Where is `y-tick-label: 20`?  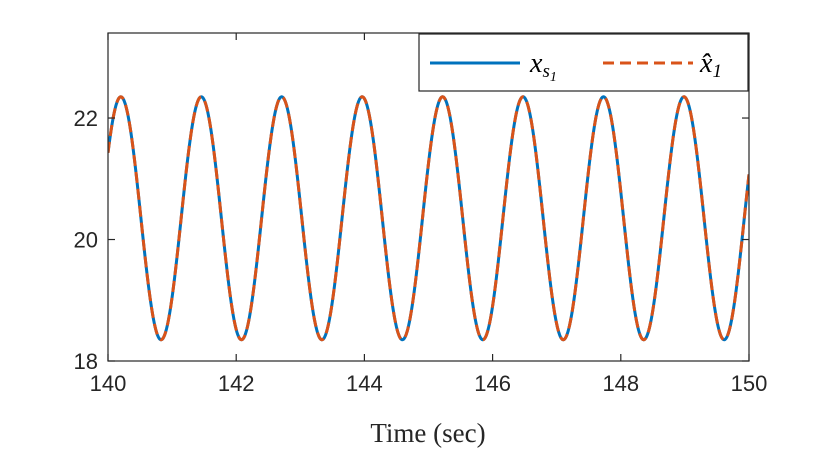
y-tick-label: 20 is located at coordinates (86, 240).